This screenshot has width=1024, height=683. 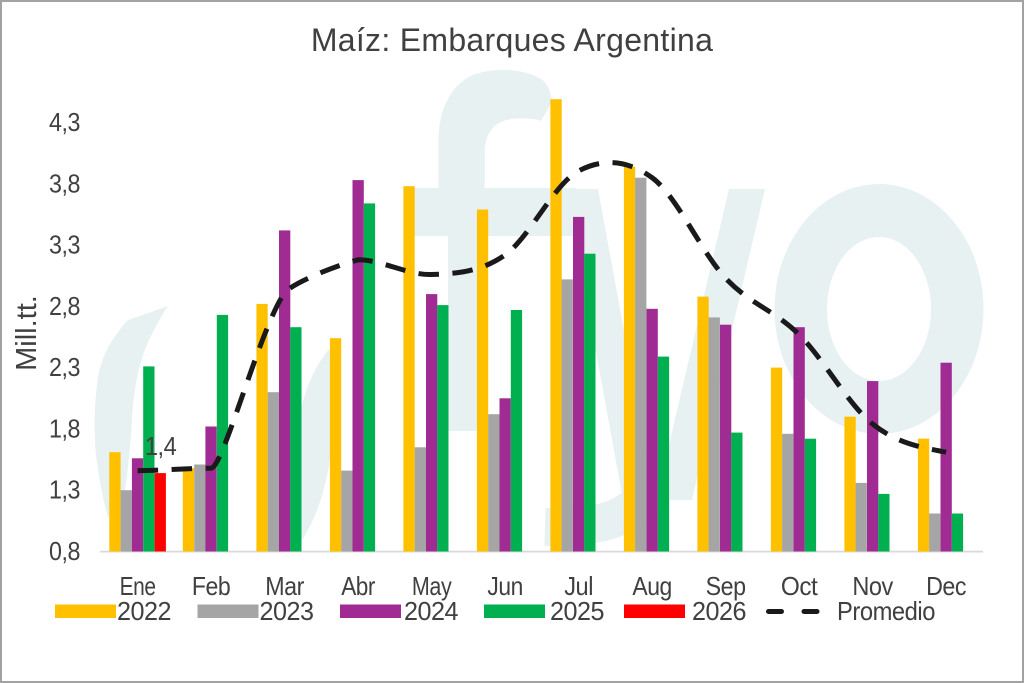 What do you see at coordinates (431, 611) in the screenshot?
I see `svg-text: 2024` at bounding box center [431, 611].